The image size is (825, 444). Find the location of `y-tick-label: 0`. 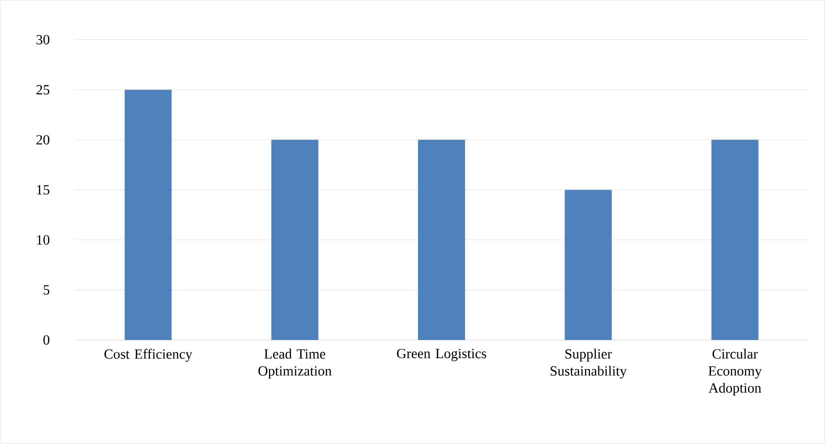

y-tick-label: 0 is located at coordinates (46, 340).